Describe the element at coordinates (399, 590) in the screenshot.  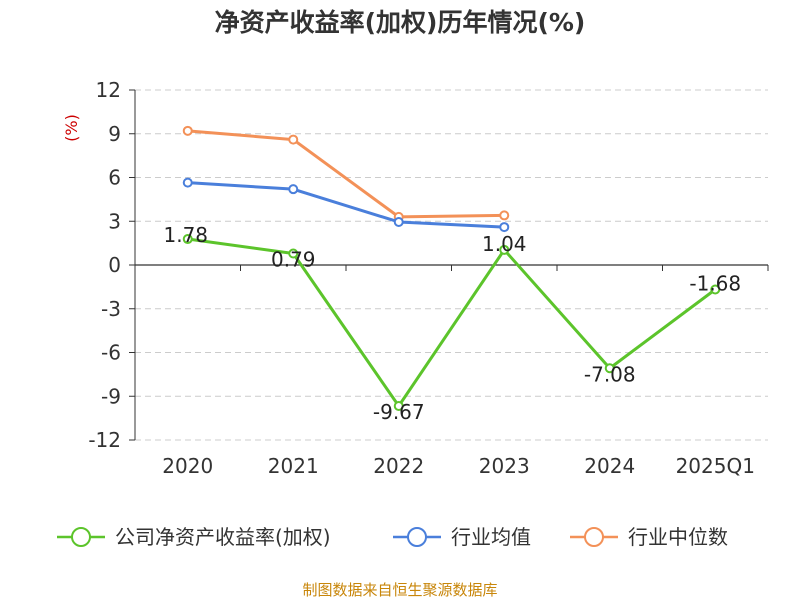
I see `data-source-note: 制图数据来自恒生聚源数据库` at that location.